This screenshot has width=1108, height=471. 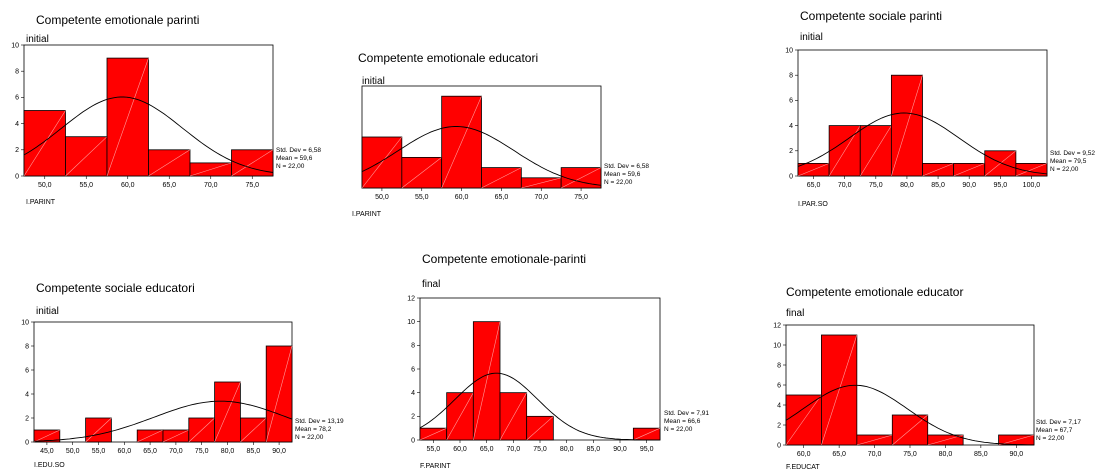 What do you see at coordinates (27, 394) in the screenshot?
I see `y-tick-label: 4` at bounding box center [27, 394].